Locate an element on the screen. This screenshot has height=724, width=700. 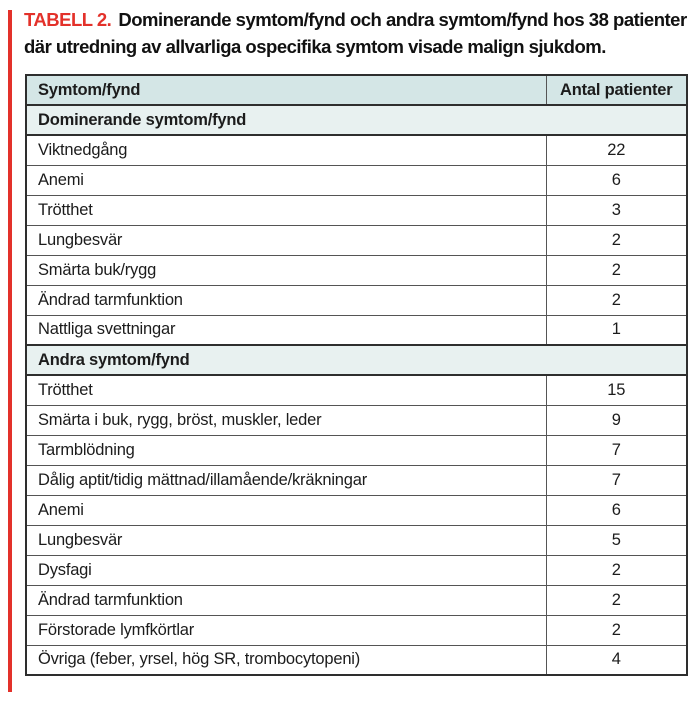
table-row: Tarmblödning 7 is located at coordinates (356, 450).